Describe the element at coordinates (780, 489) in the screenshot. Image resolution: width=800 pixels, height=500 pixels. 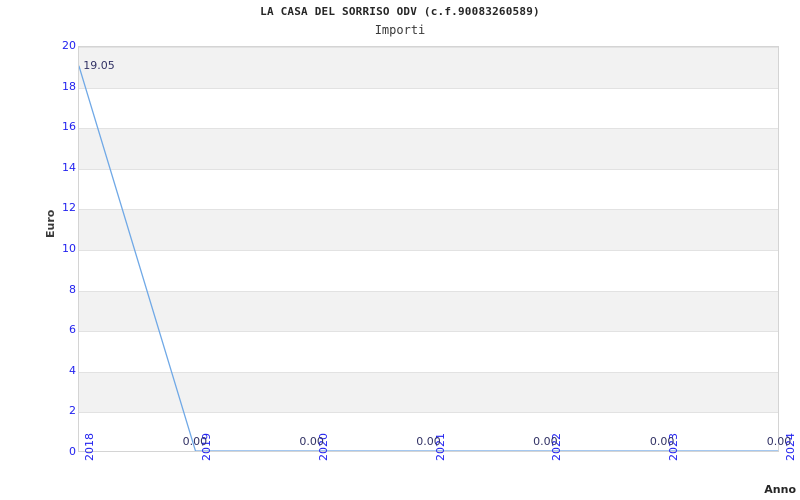
I see `x-axis-title: Anno` at that location.